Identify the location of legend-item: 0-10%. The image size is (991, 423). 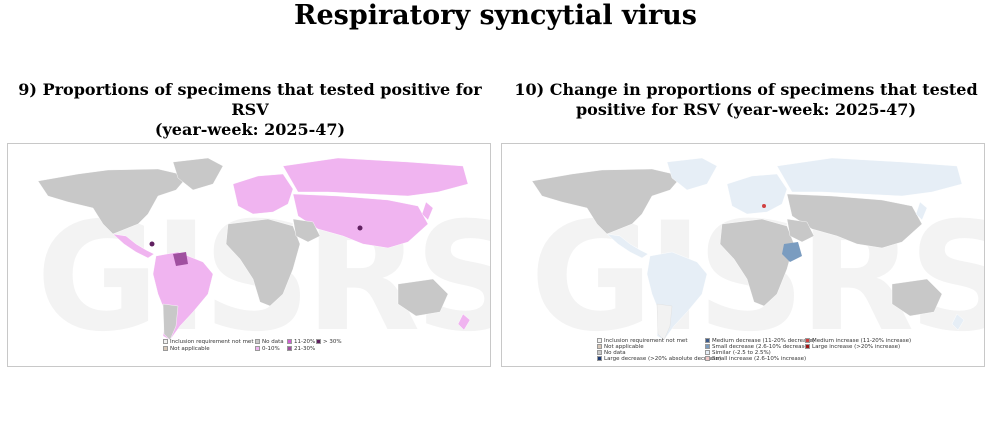
(267, 349).